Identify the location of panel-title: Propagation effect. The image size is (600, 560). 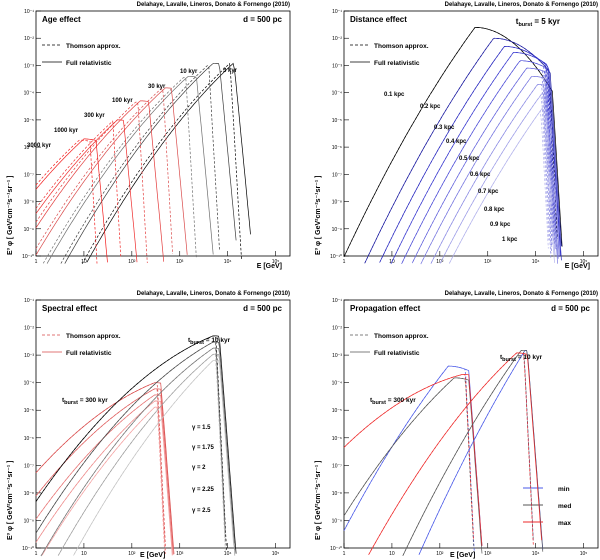
(385, 308).